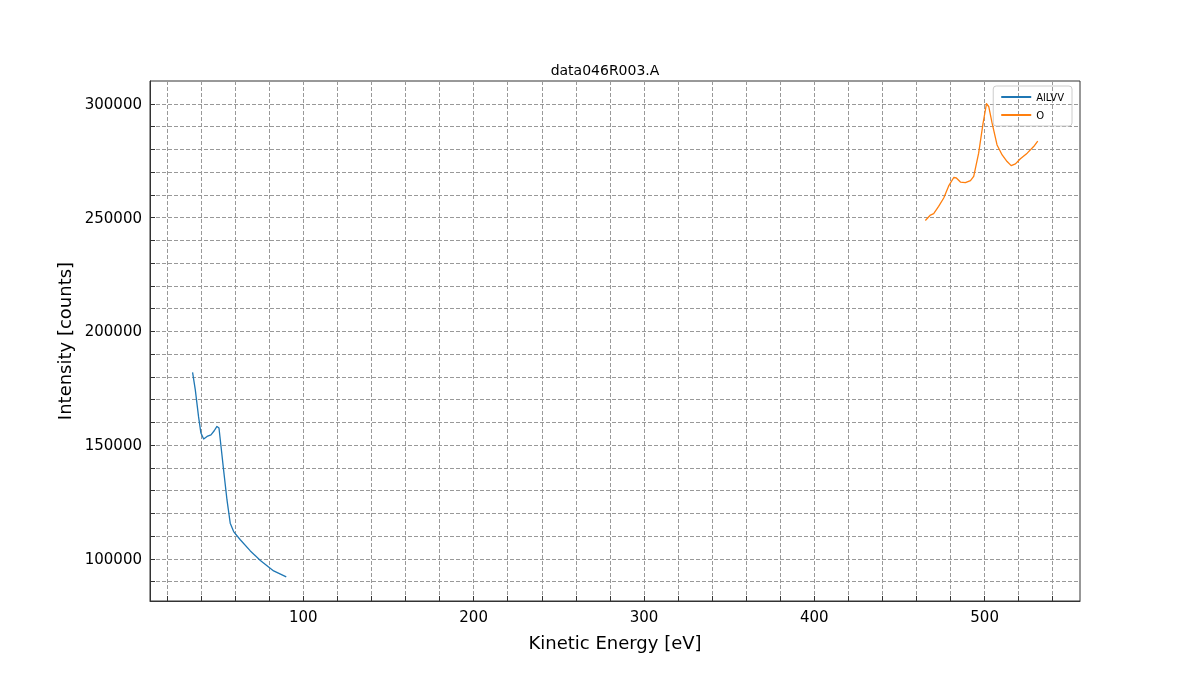 Image resolution: width=1200 pixels, height=675 pixels. I want to click on legend-label: AlLVV, so click(1050, 97).